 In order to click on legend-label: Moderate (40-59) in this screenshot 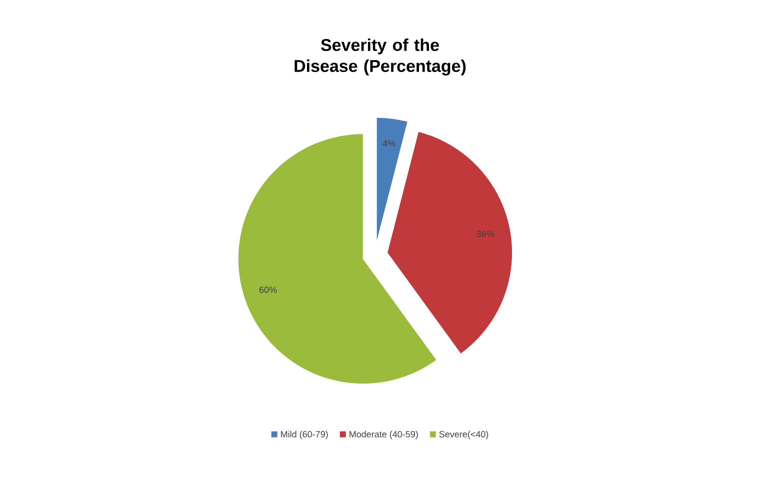, I will do `click(384, 435)`.